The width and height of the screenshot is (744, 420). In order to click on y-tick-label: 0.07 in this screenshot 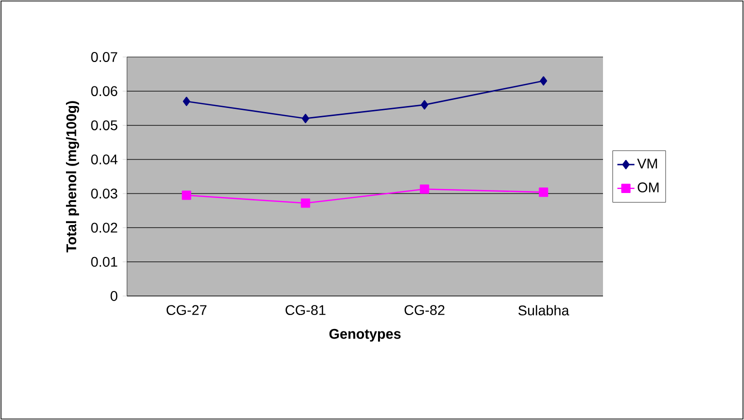, I will do `click(104, 57)`.